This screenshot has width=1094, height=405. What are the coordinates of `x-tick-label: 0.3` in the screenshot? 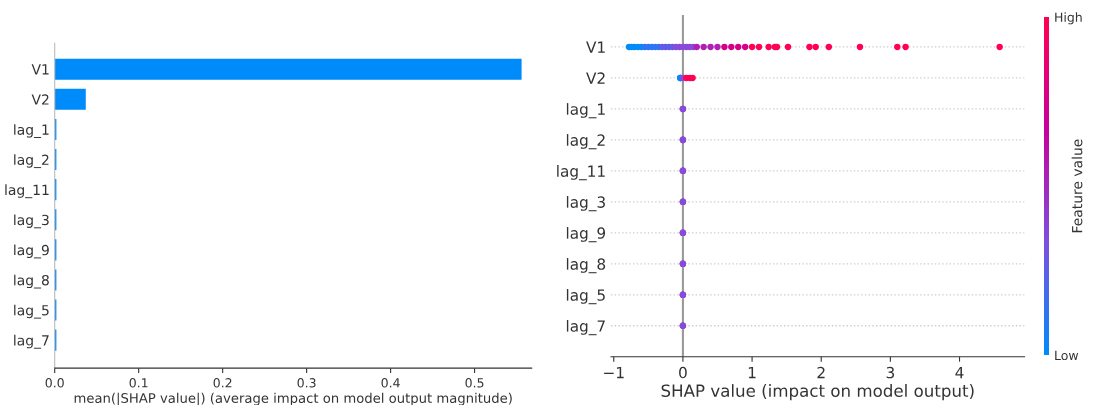 It's located at (306, 383).